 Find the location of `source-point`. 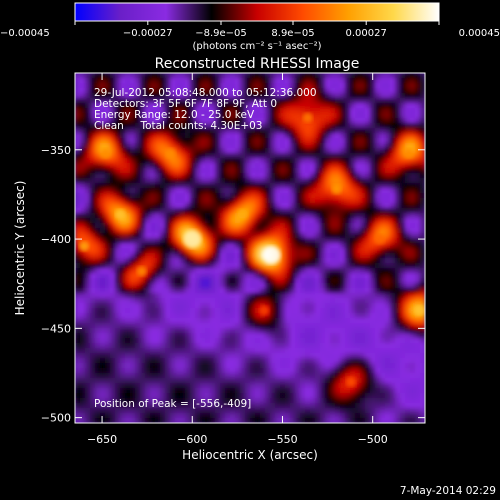

source-point is located at coordinates (351, 381).